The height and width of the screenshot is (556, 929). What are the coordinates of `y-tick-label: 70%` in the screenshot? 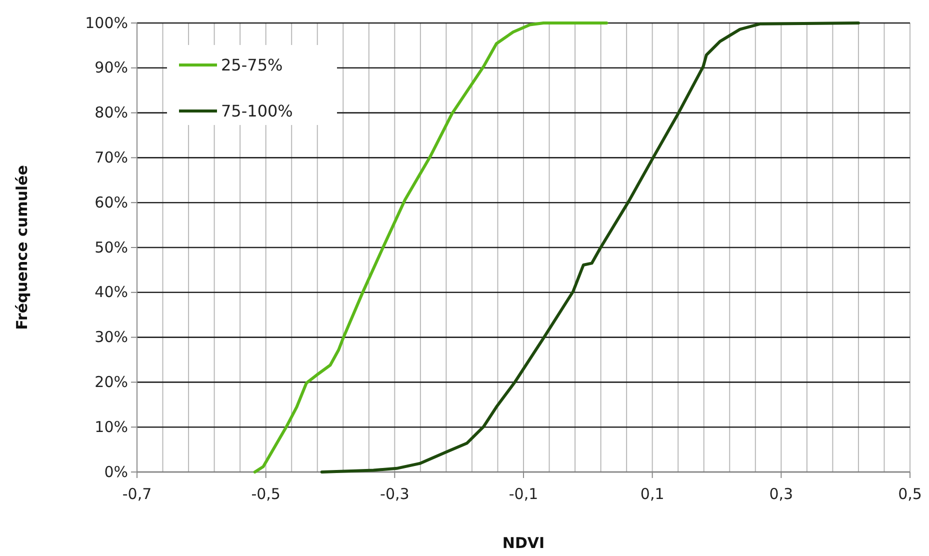 It's located at (111, 157).